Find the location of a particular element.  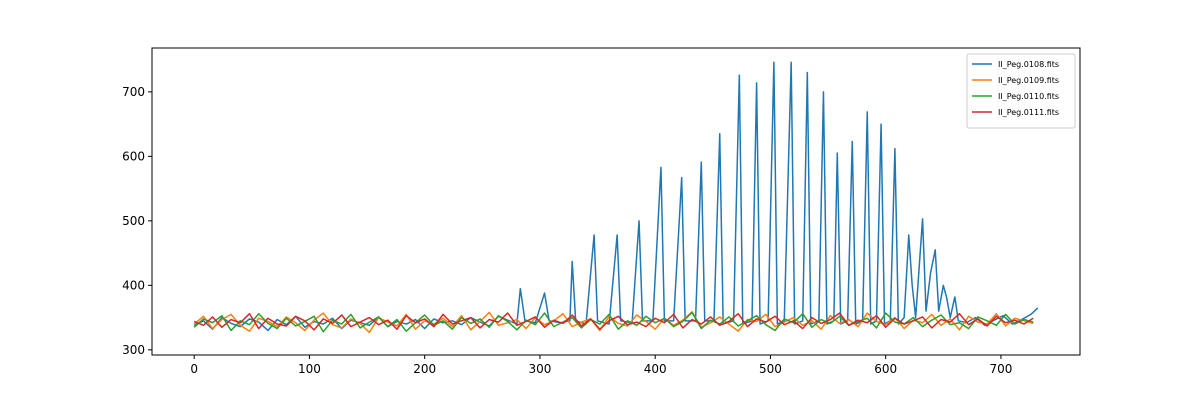

y-tick-label: 500 is located at coordinates (133, 221).